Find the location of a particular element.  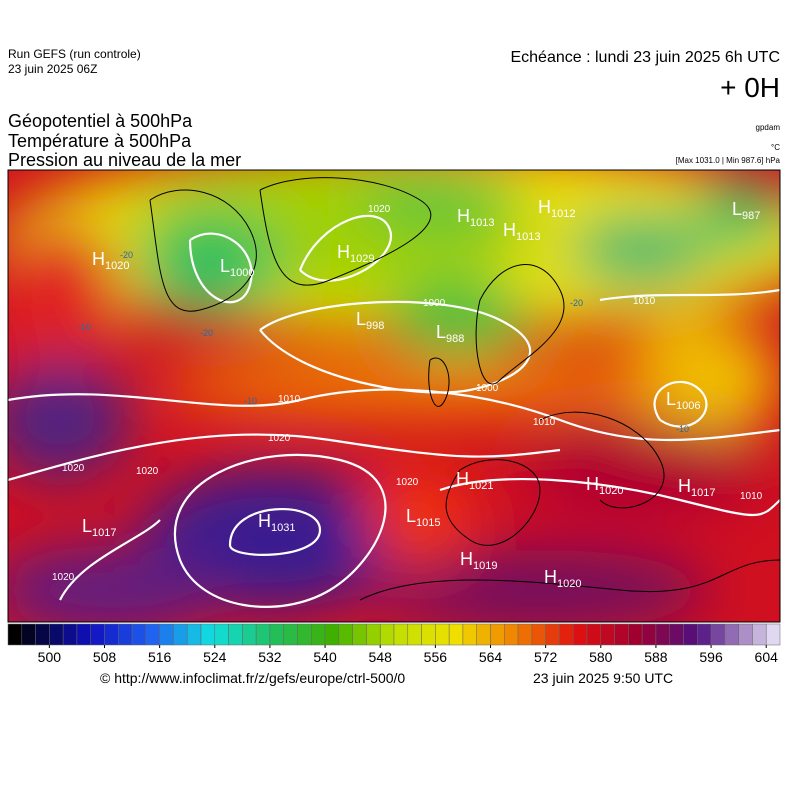

colorbar-tick-label: 604 is located at coordinates (767, 657).